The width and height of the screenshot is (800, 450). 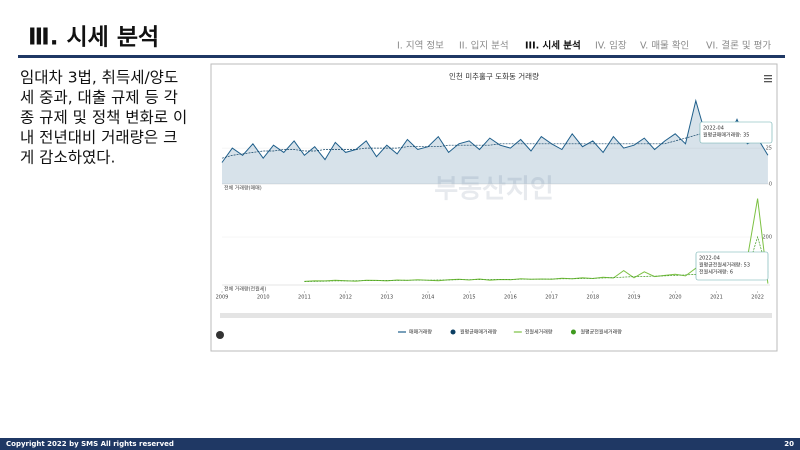 What do you see at coordinates (428, 298) in the screenshot?
I see `x-tick-label: 2014` at bounding box center [428, 298].